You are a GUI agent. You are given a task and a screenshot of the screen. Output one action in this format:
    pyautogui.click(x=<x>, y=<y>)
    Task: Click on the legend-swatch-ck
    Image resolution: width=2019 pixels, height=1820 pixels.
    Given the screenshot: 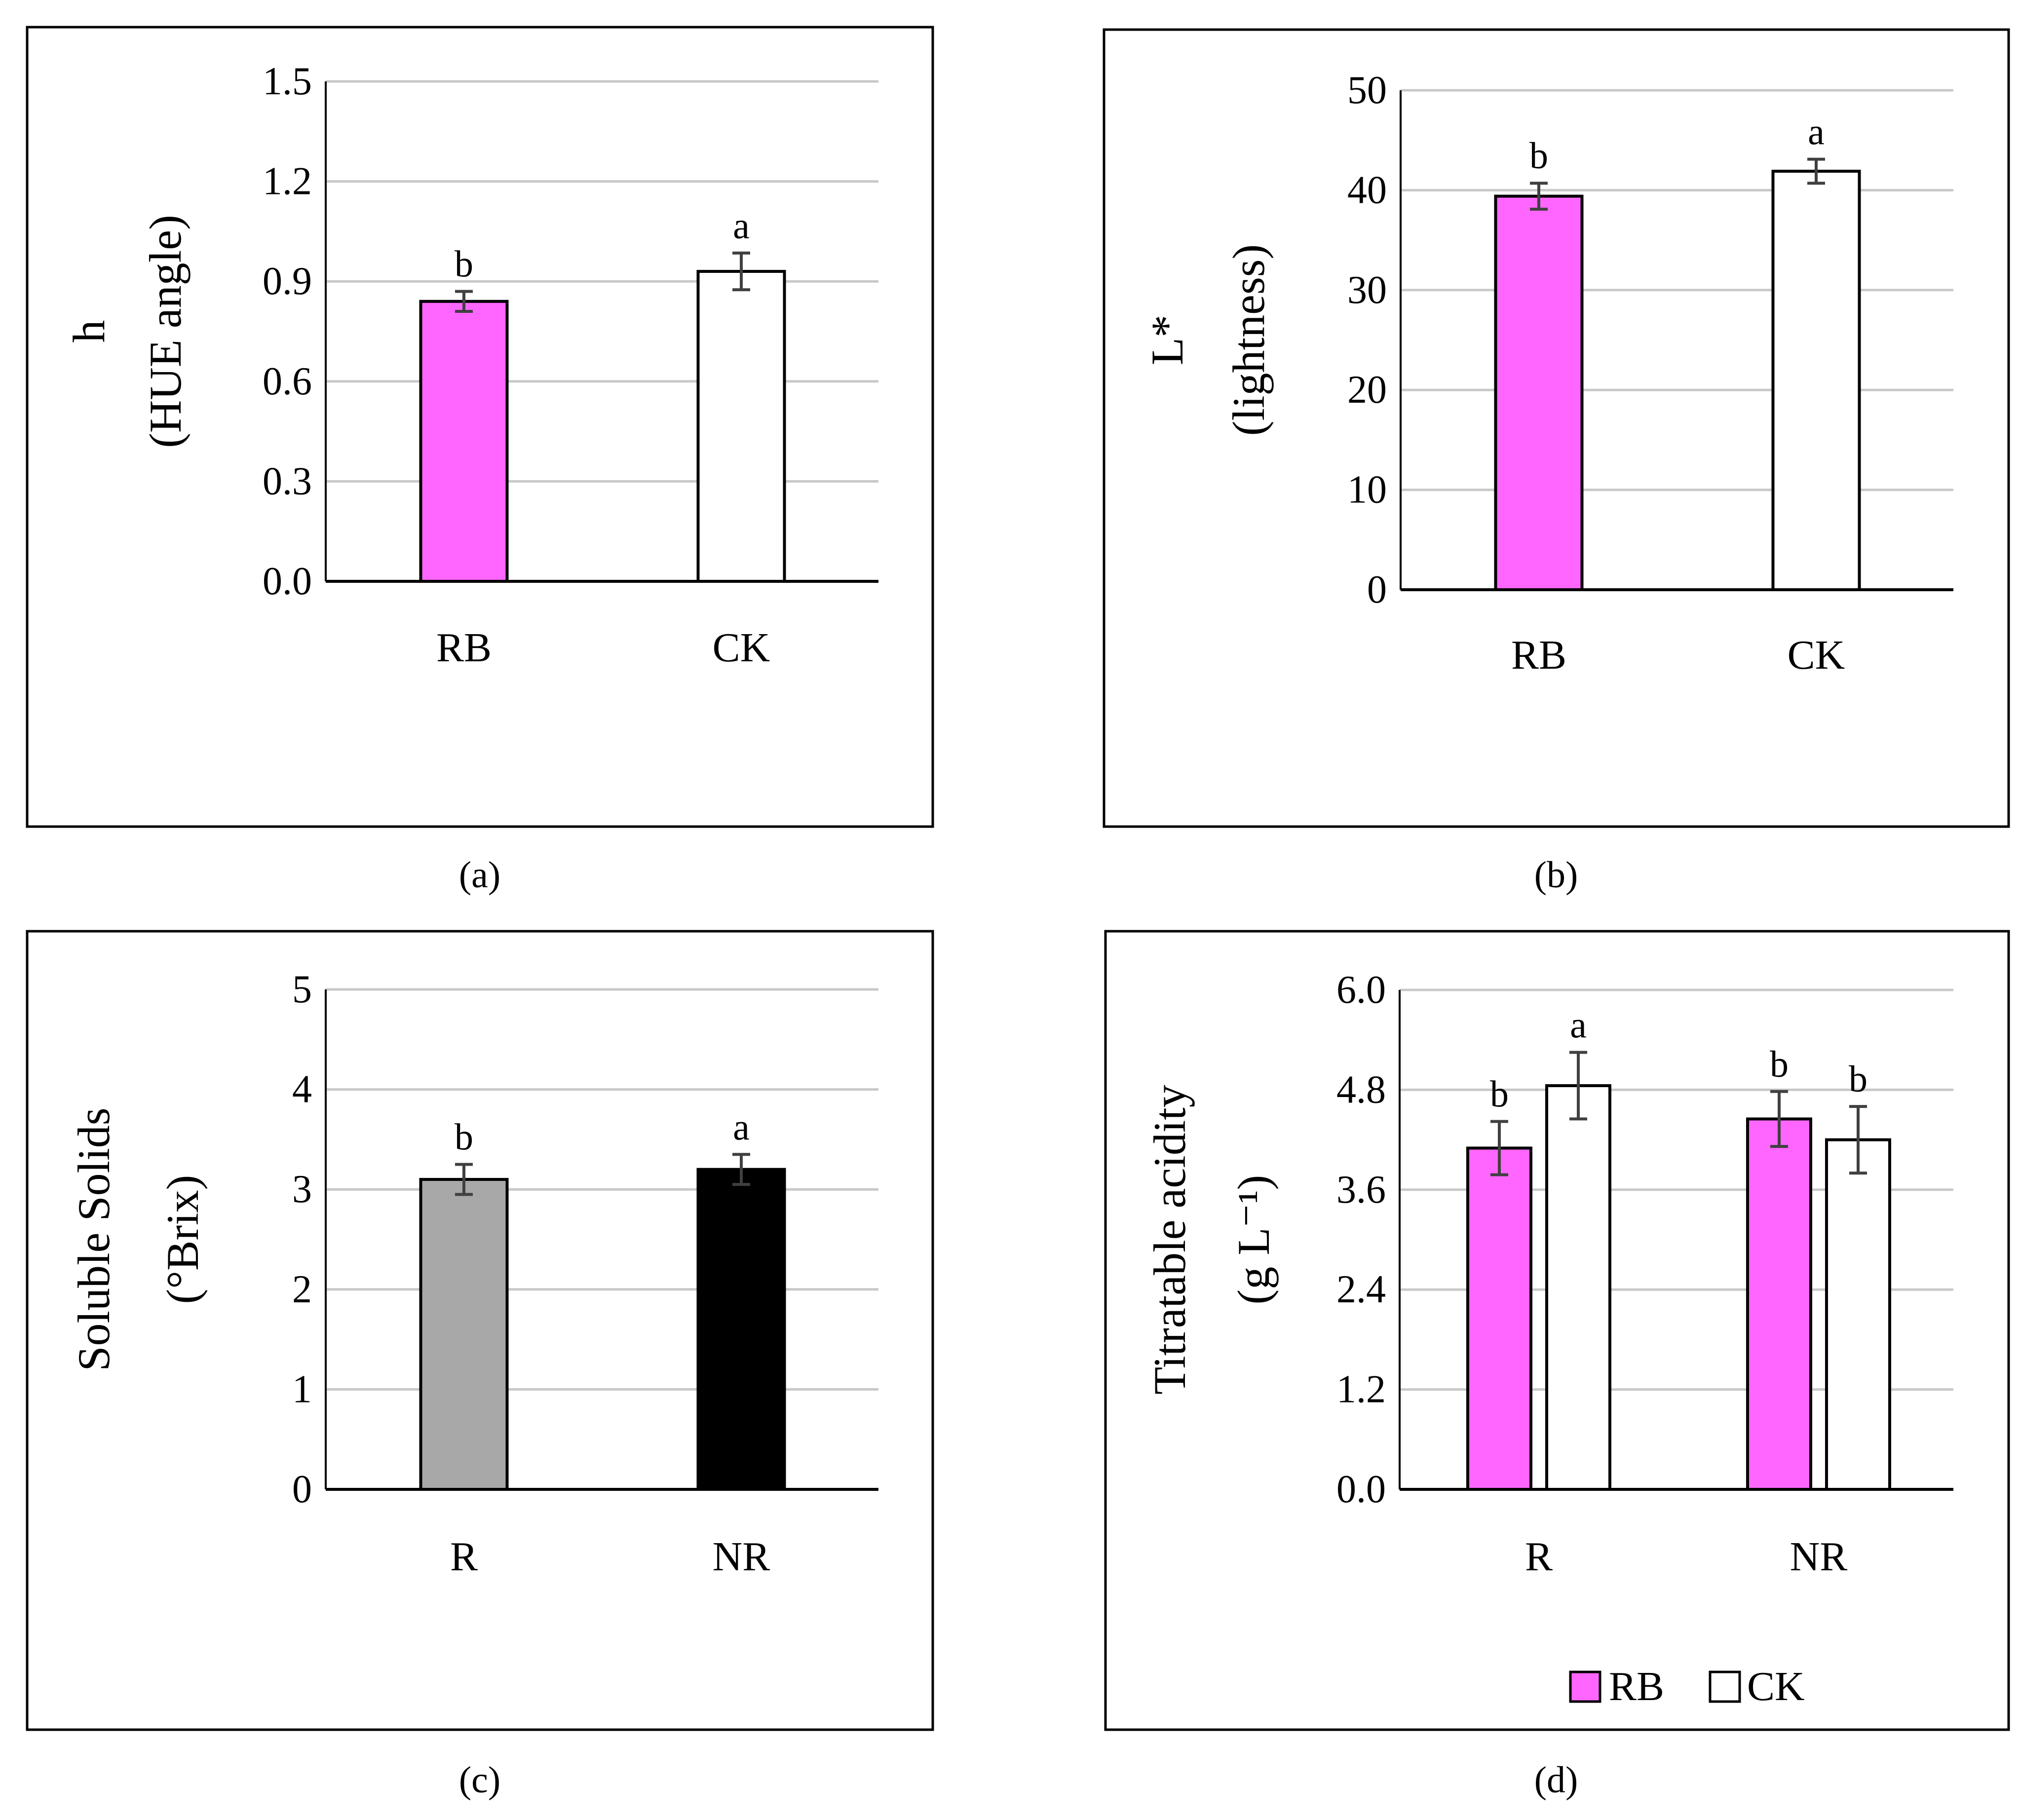 What is the action you would take?
    pyautogui.click(x=1725, y=1686)
    